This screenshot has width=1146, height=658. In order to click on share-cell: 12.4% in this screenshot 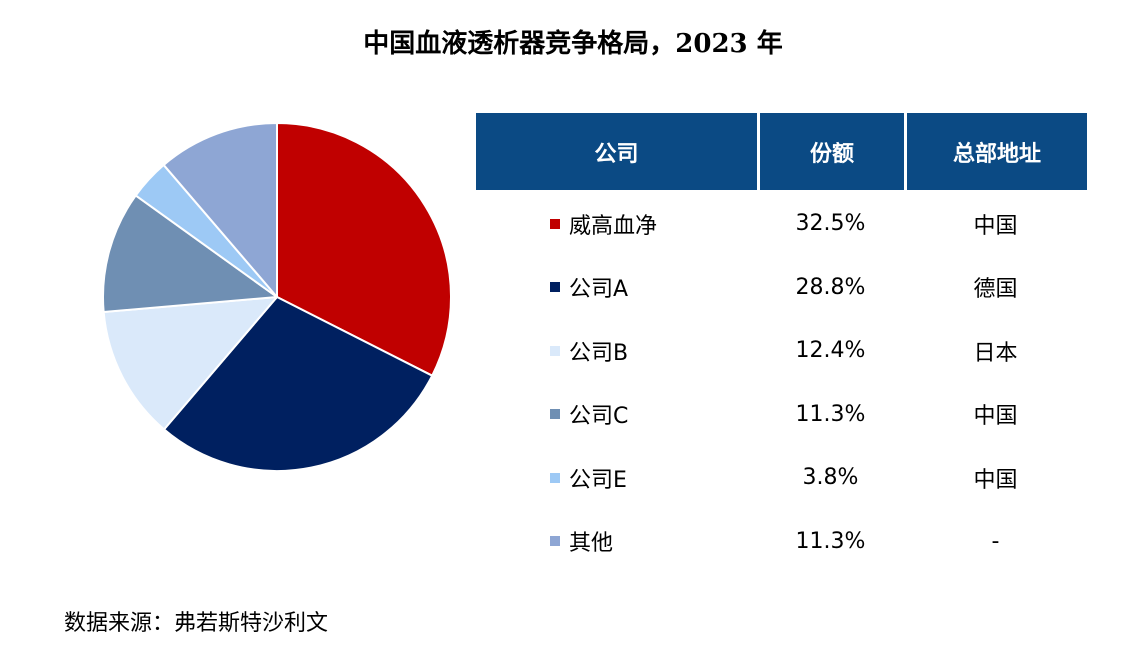, I will do `click(830, 351)`.